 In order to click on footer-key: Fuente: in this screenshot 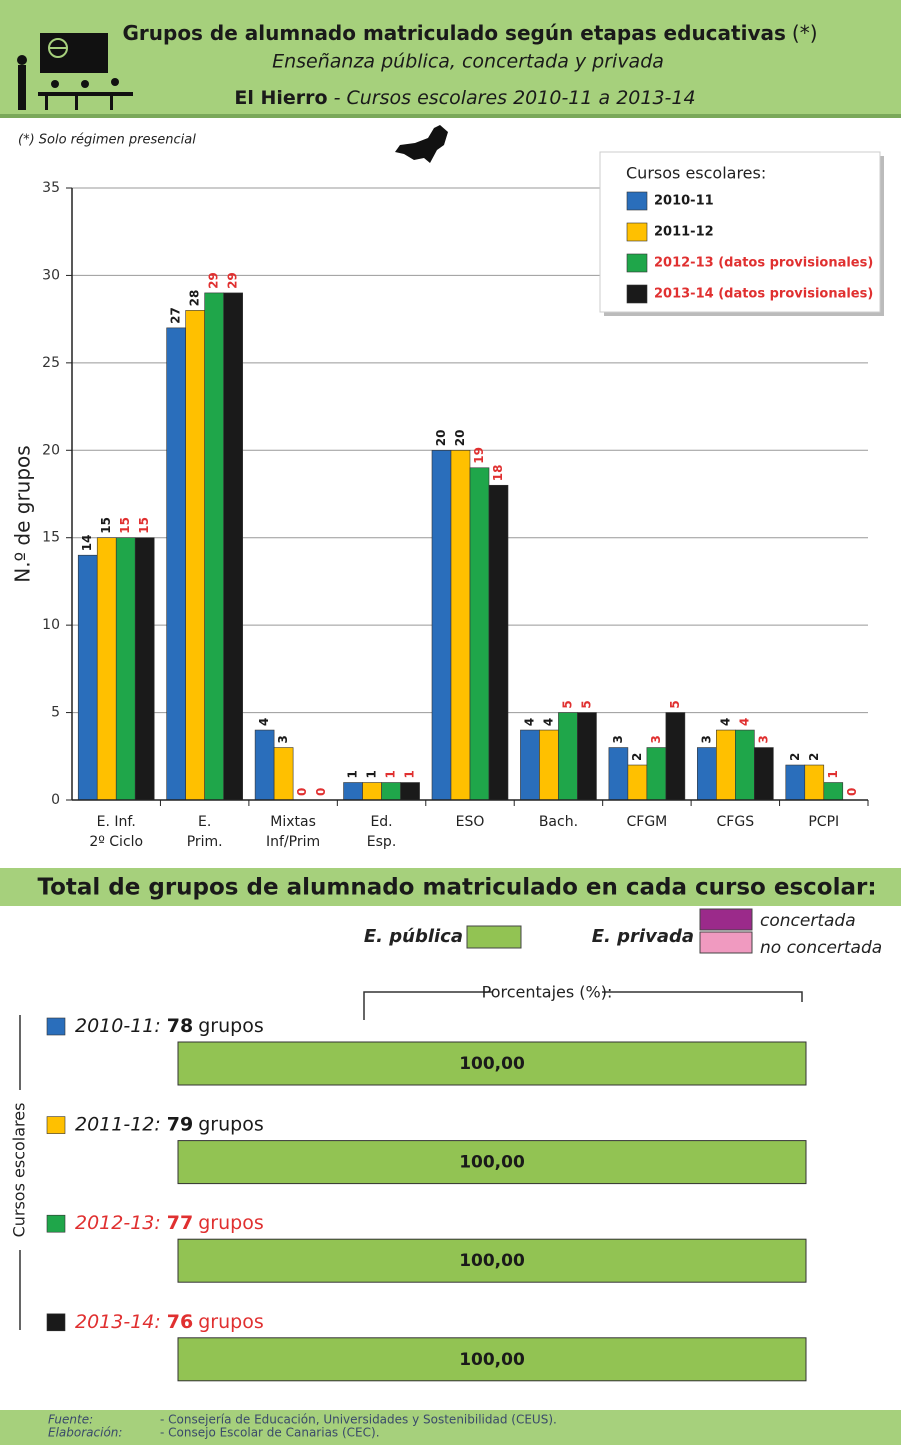, I will do `click(70, 1420)`.